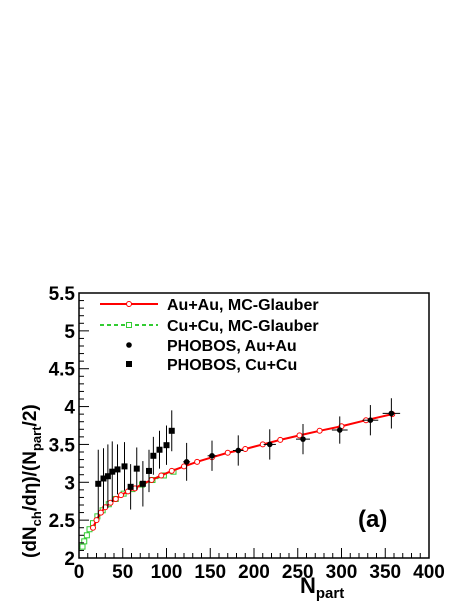  I want to click on x-axis-title: Npart, so click(322, 587).